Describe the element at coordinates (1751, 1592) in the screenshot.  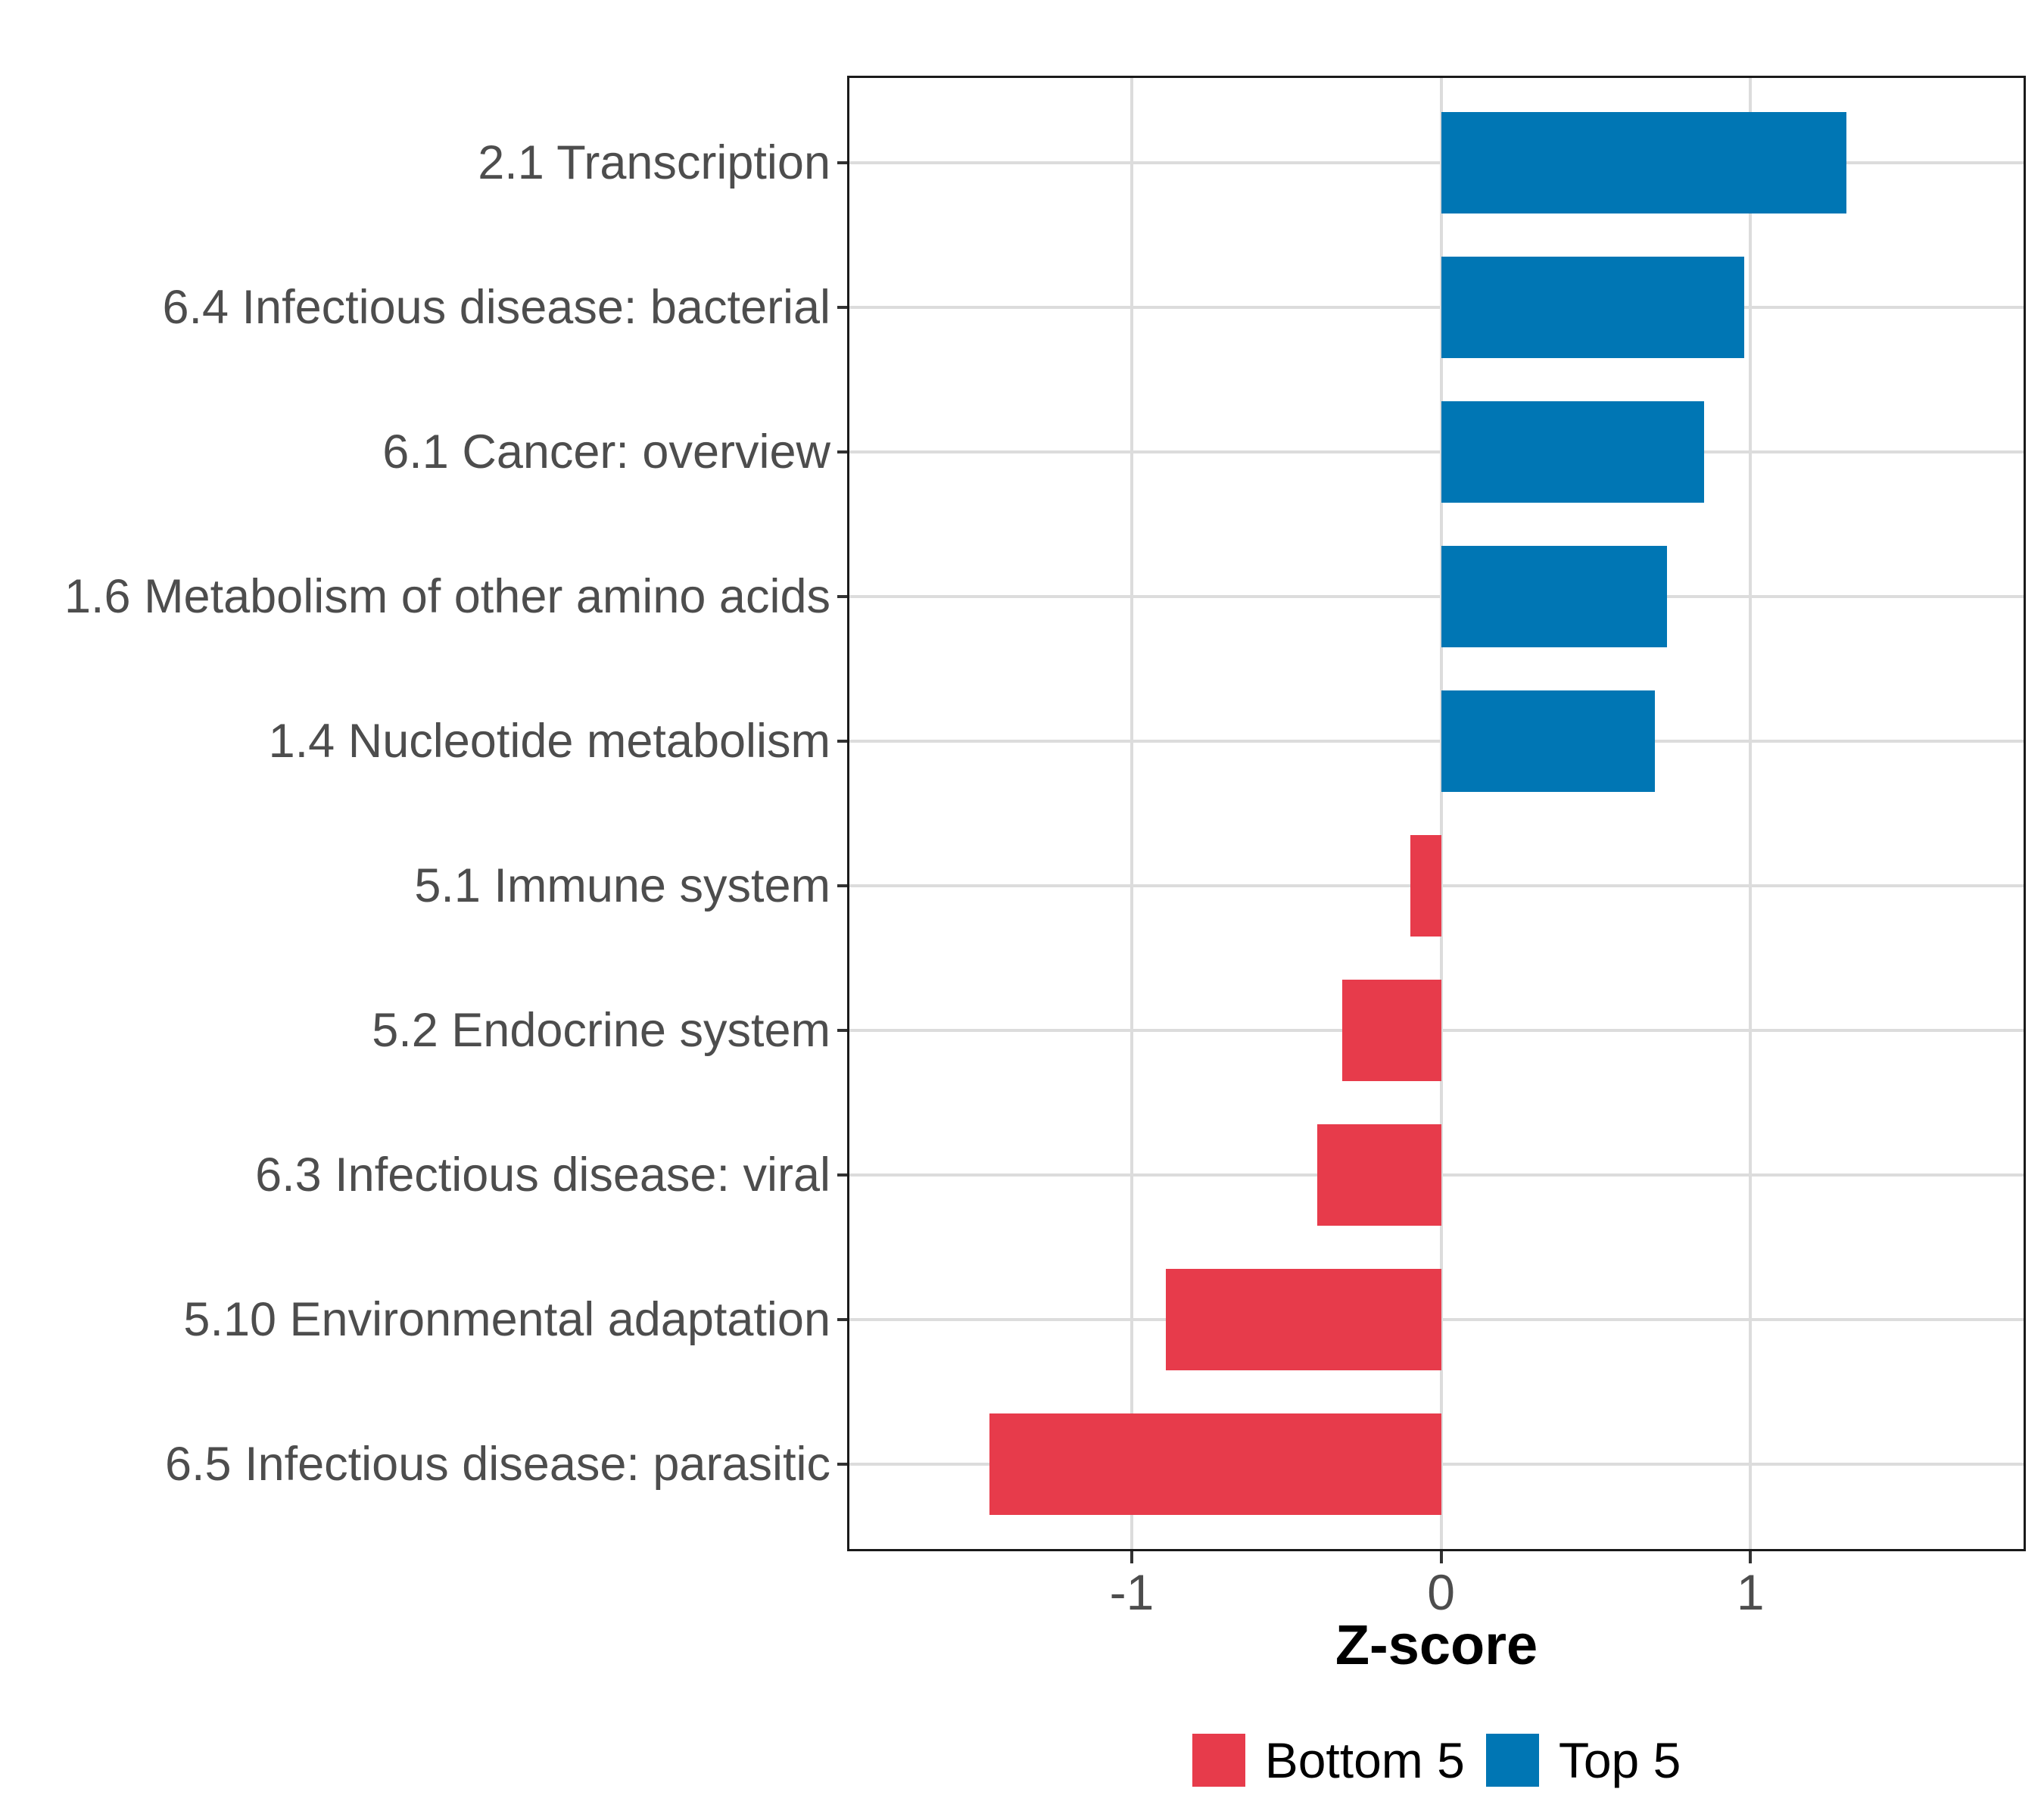
I see `x-tick-label: 1` at that location.